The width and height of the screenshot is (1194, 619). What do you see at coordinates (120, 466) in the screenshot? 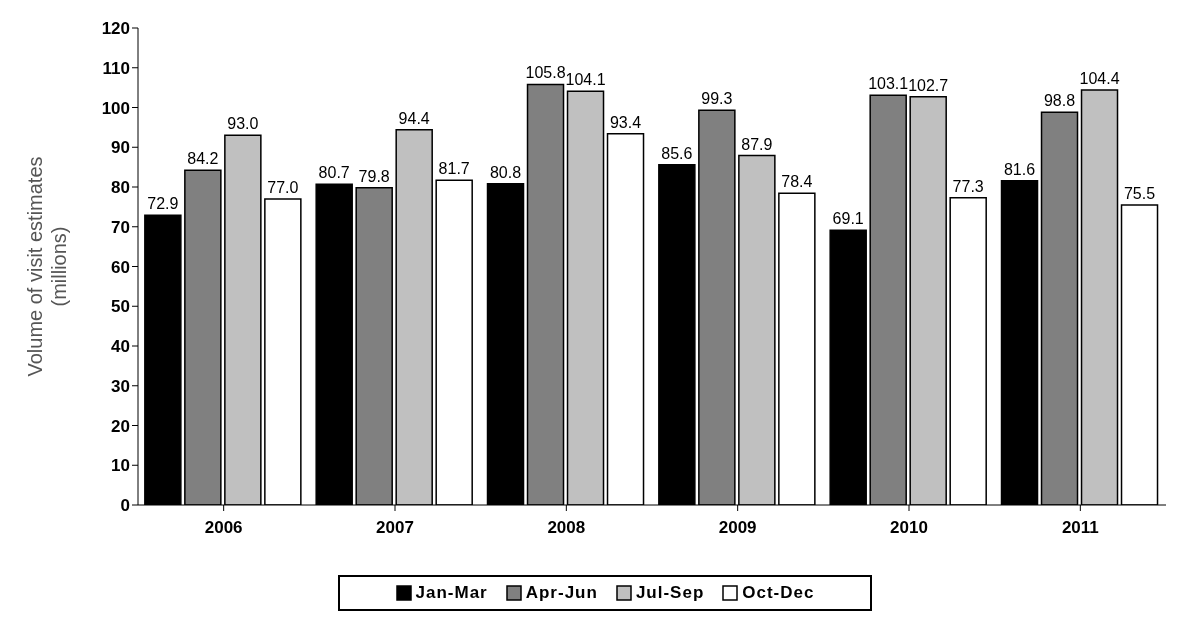
I see `y-tick-label: 10` at bounding box center [120, 466].